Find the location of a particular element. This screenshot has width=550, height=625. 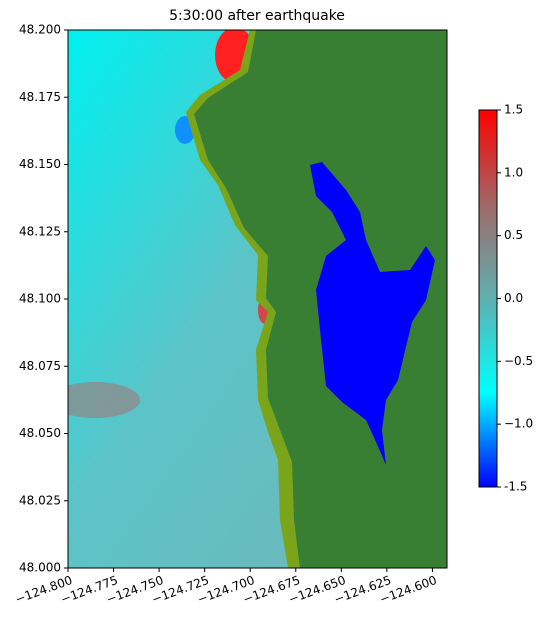

colorbar-tick-label: 0.5 is located at coordinates (513, 235).